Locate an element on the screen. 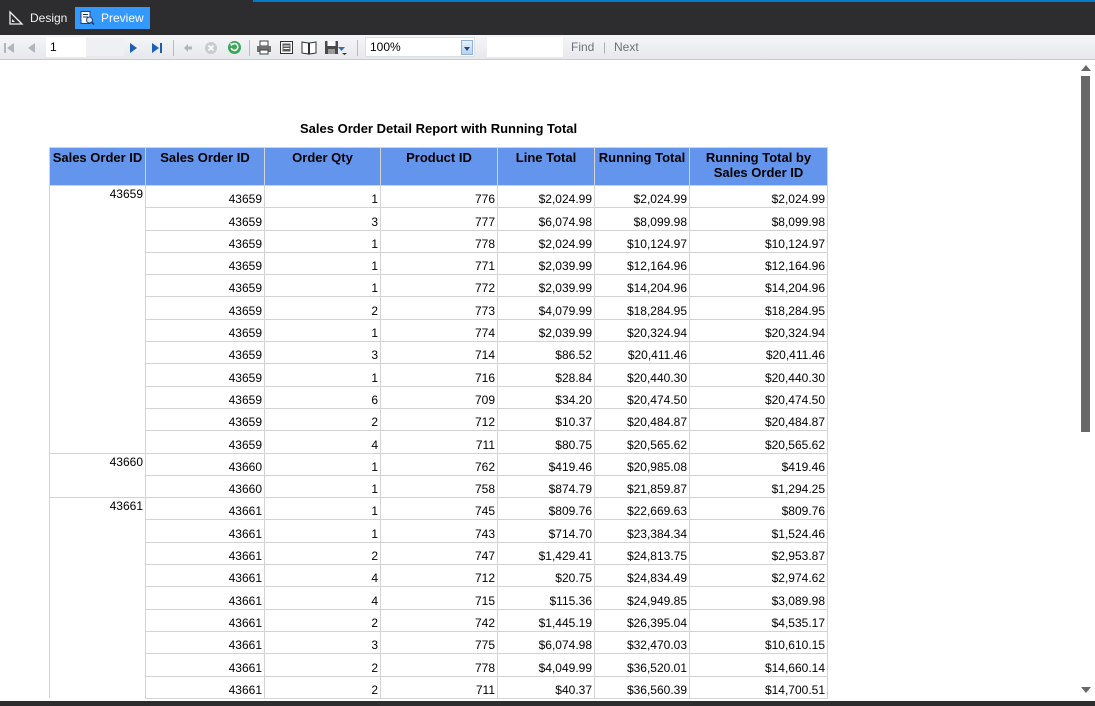 Image resolution: width=1095 pixels, height=706 pixels. table-row: 43661 2 778 $4,049.99 $36,520.01 $14,660.14 is located at coordinates (438, 665).